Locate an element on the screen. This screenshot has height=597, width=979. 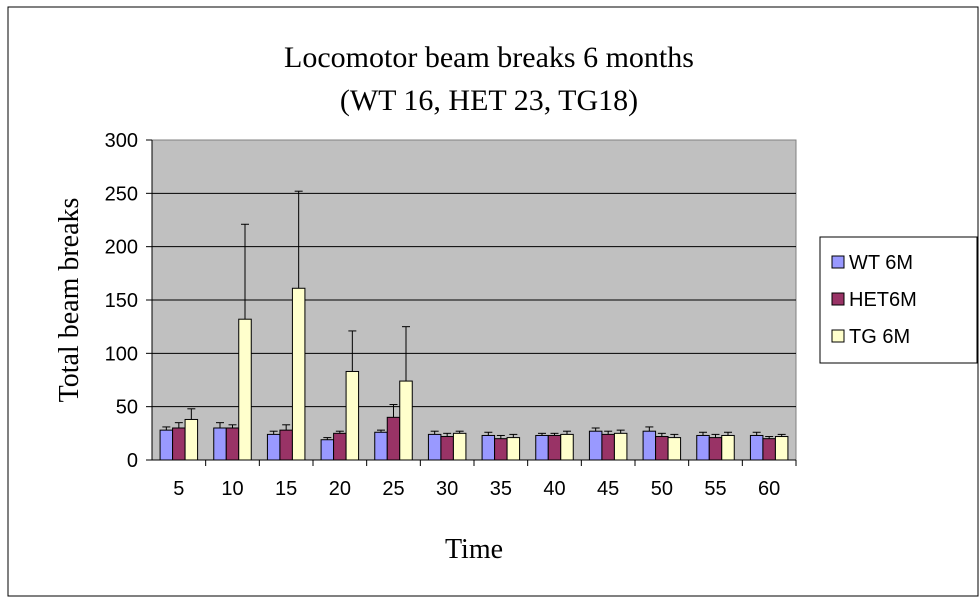
x-axis-label: Time is located at coordinates (474, 549).